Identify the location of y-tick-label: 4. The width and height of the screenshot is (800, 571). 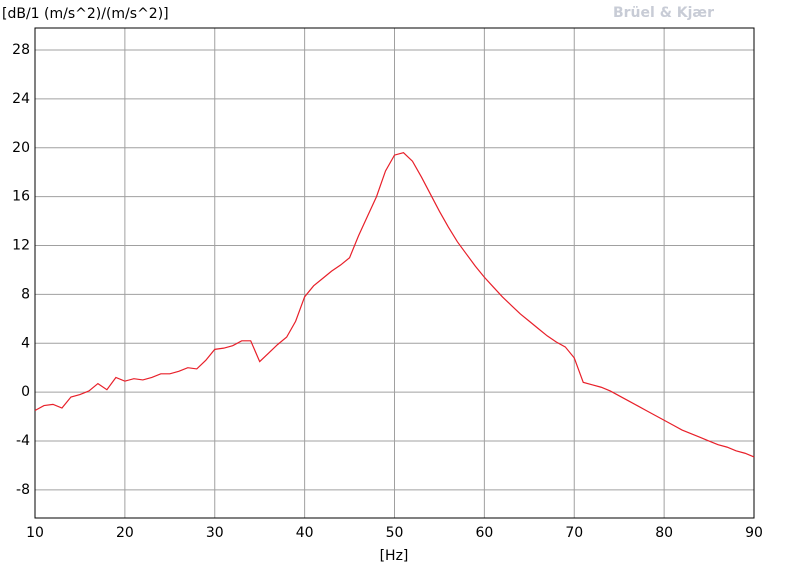
(25, 343).